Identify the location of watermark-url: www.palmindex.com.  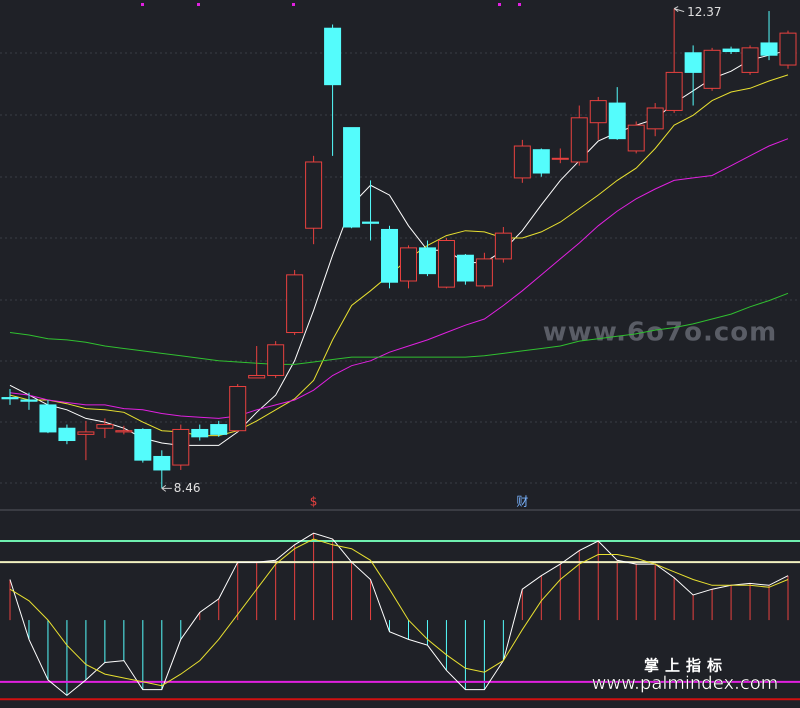
(685, 683).